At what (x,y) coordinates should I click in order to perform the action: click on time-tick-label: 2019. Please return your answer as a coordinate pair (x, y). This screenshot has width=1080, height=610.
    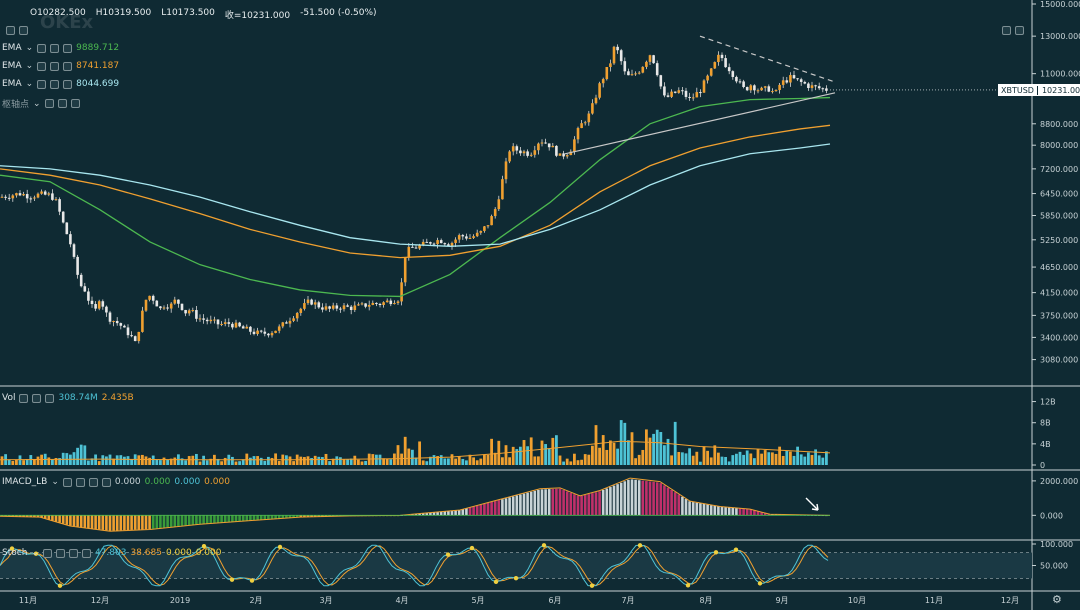
    Looking at the image, I should click on (180, 600).